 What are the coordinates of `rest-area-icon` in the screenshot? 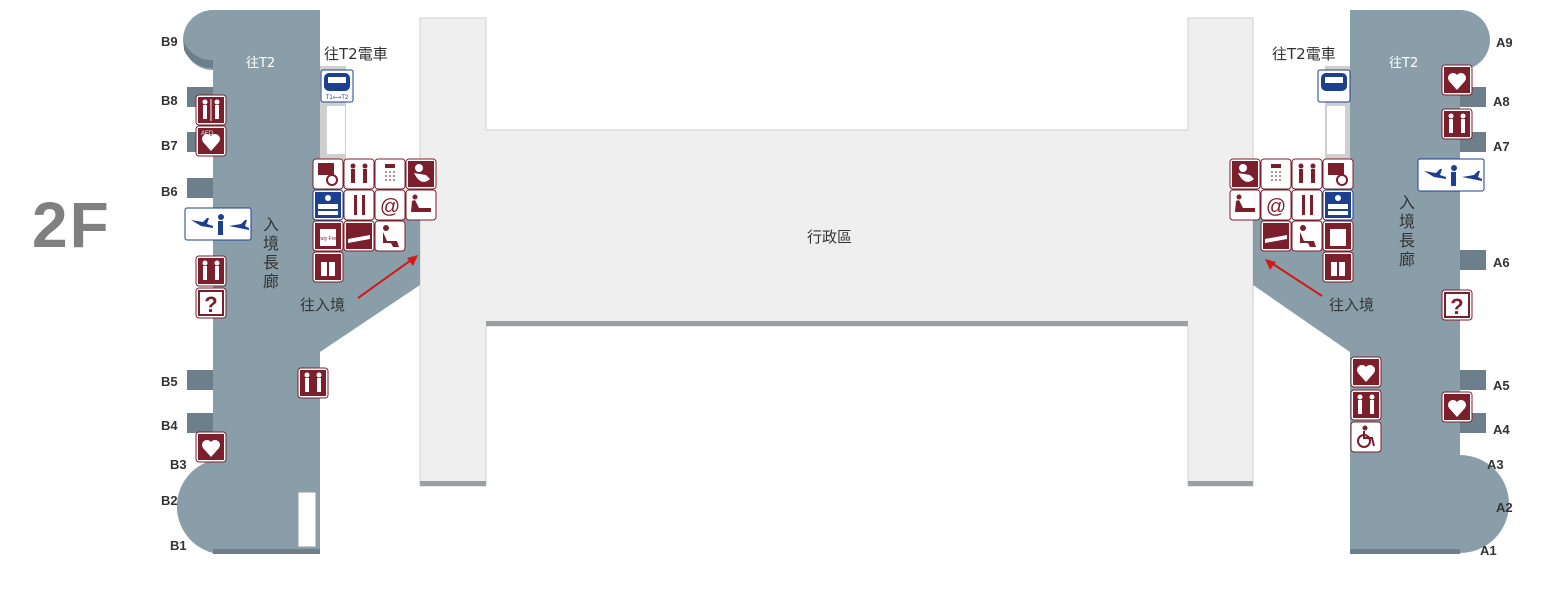 It's located at (421, 205).